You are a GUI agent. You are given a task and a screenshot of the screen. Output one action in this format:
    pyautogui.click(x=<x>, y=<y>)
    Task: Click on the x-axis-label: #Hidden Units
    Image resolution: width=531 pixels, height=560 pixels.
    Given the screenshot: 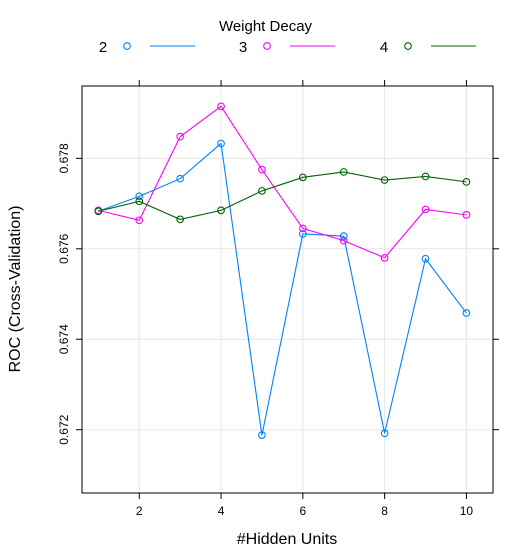 What is the action you would take?
    pyautogui.click(x=287, y=539)
    